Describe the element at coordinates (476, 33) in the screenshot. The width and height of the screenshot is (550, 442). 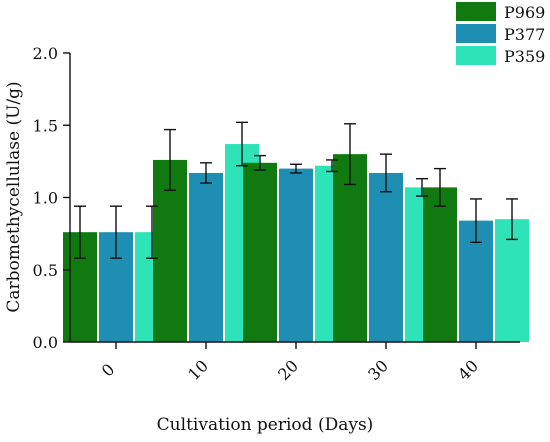
I see `legend-swatch-P377` at that location.